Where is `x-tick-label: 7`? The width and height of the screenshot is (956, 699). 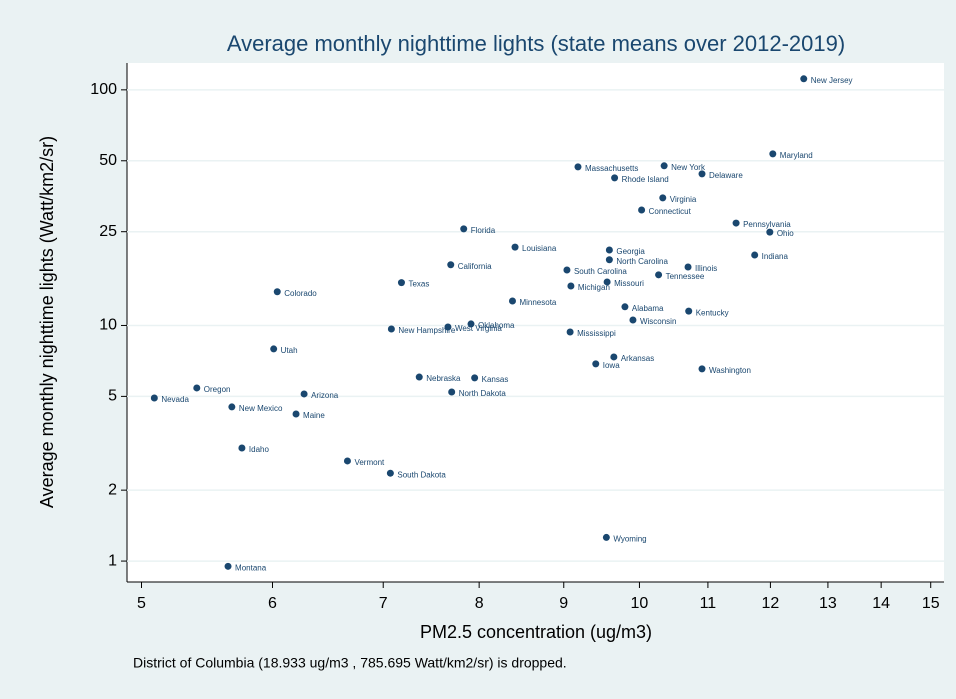 x-tick-label: 7 is located at coordinates (383, 603).